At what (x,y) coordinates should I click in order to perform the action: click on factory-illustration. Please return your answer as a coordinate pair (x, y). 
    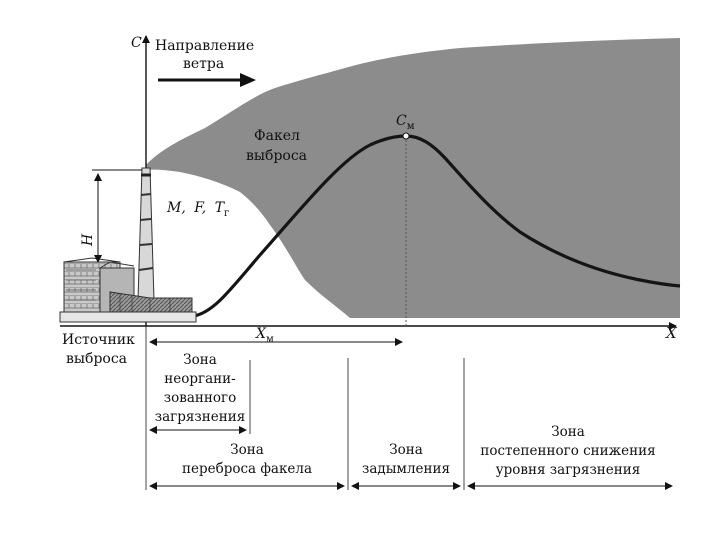
    Looking at the image, I should click on (128, 245).